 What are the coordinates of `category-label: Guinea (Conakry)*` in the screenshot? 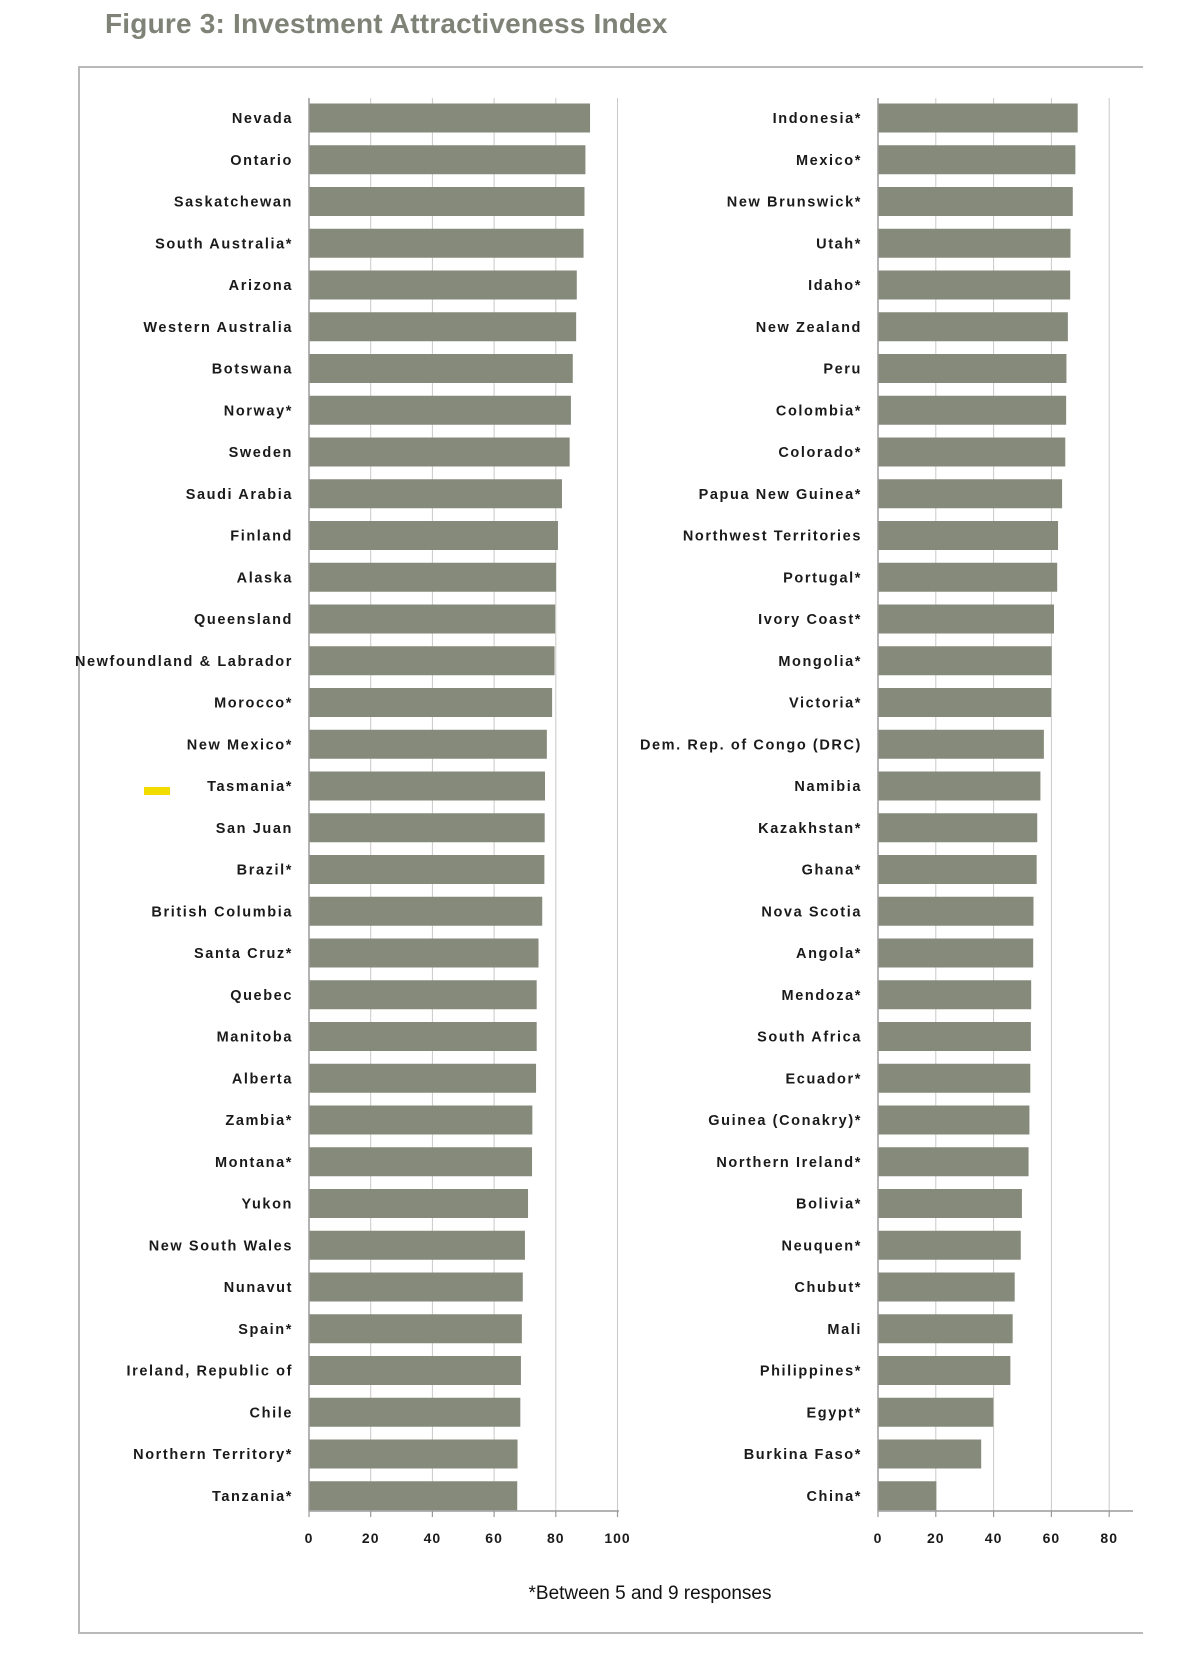 It's located at (785, 1121).